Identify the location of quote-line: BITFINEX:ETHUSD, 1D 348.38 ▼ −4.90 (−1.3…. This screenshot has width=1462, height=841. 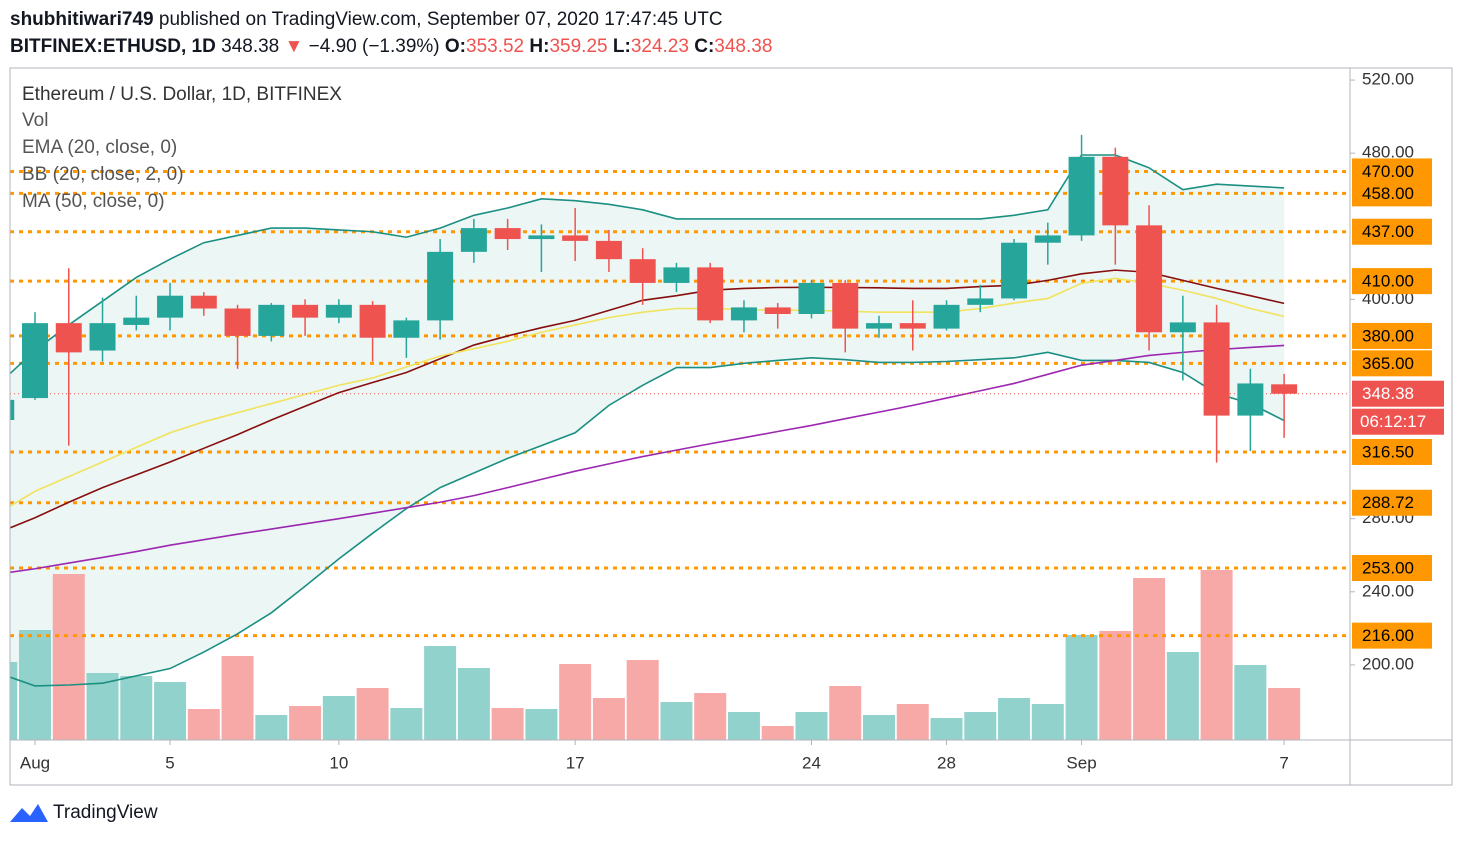
(391, 46).